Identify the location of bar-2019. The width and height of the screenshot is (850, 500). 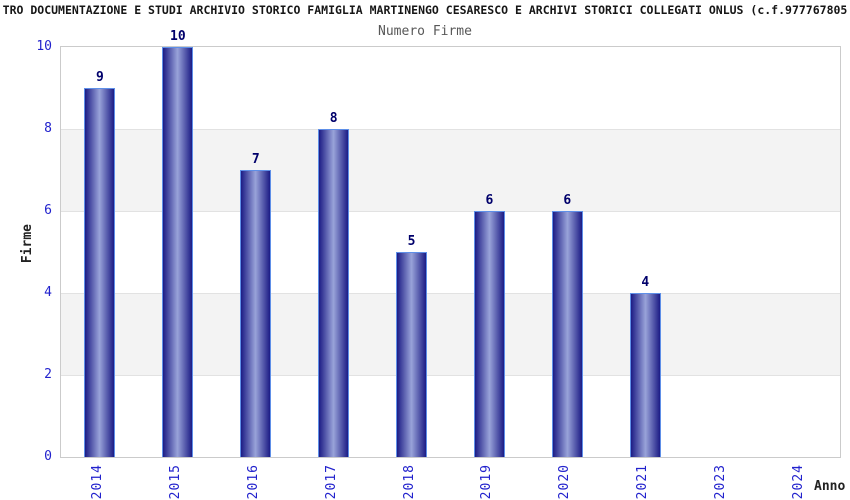
(489, 334).